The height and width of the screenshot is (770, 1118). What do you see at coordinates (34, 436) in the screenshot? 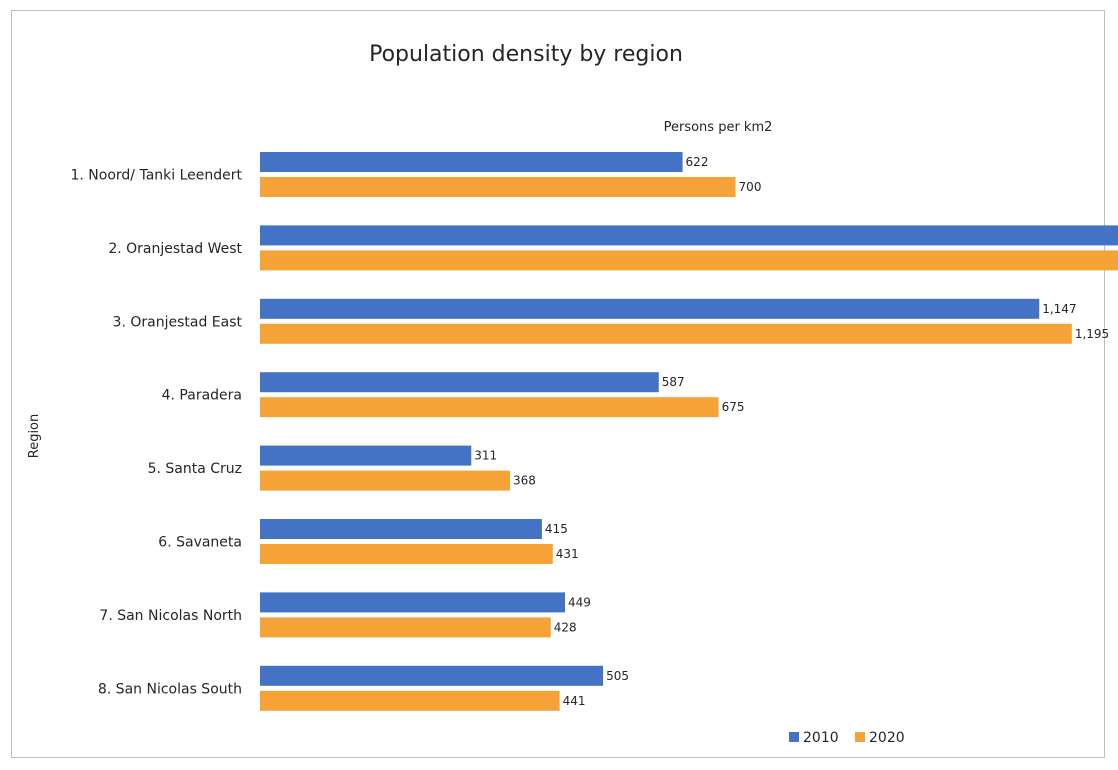
I see `y-axis-label: Region` at bounding box center [34, 436].